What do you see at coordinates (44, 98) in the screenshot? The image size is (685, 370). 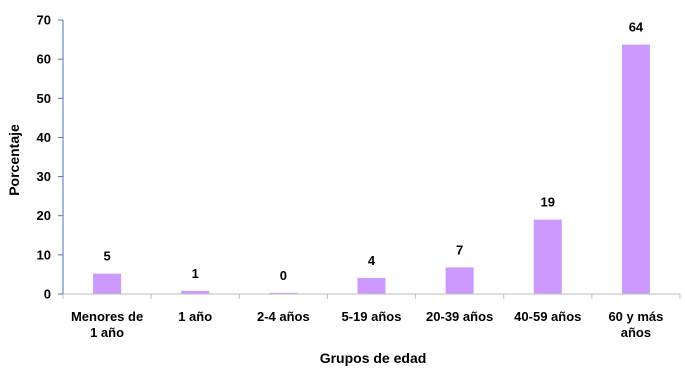 I see `y-tick-label: 50` at bounding box center [44, 98].